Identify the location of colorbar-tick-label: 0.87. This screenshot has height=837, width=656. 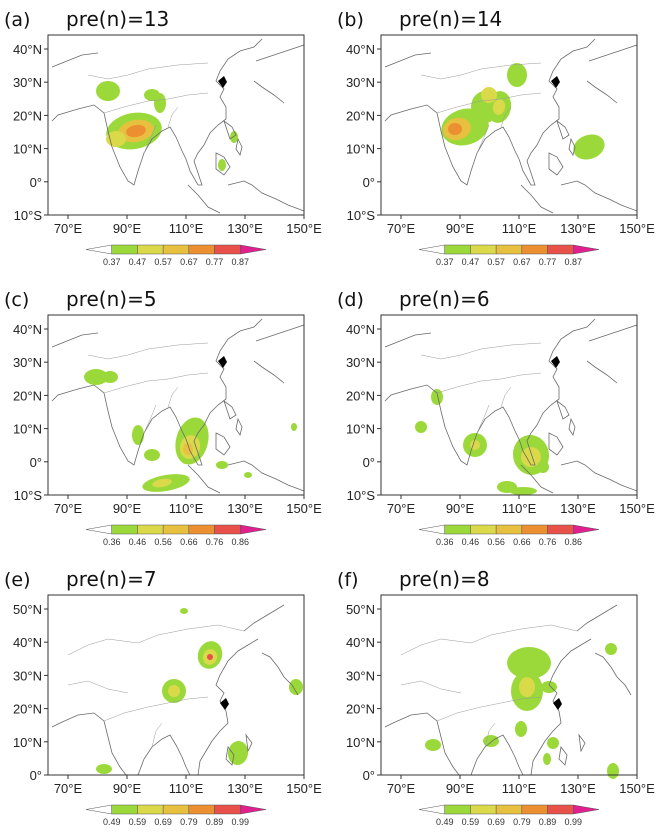
(241, 262).